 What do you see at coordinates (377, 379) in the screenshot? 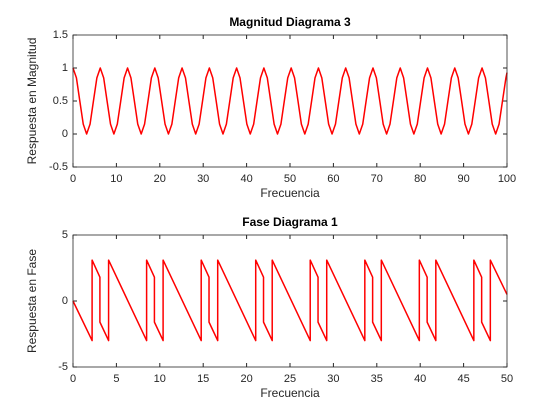
I see `x-tick-label: 35` at bounding box center [377, 379].